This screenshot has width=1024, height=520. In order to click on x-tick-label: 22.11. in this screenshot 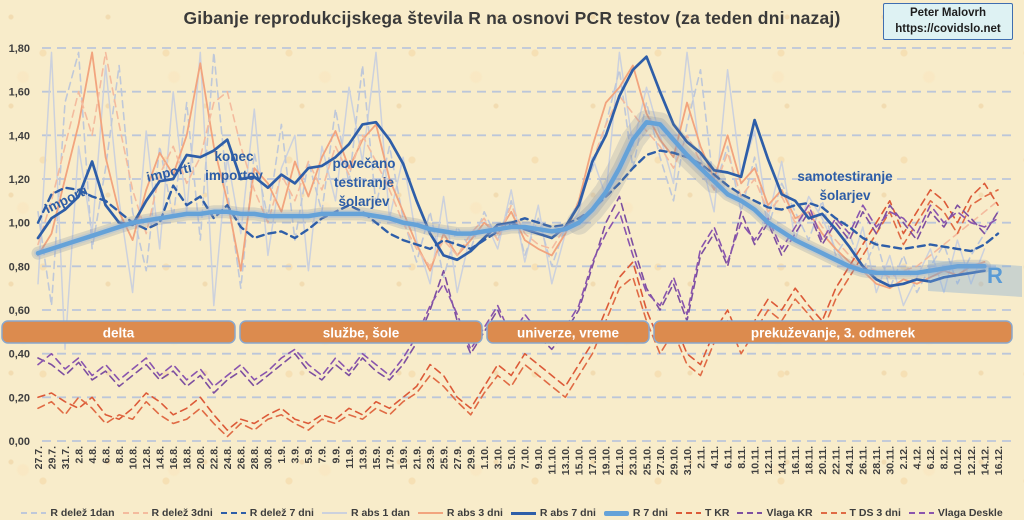, I will do `click(837, 460)`.